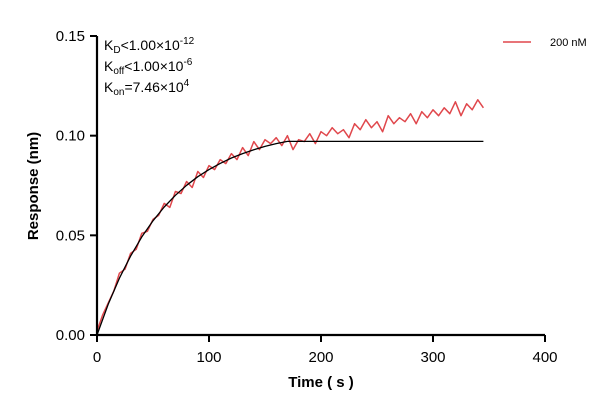 This screenshot has height=412, width=616. What do you see at coordinates (432, 357) in the screenshot?
I see `x-tick-label: 300` at bounding box center [432, 357].